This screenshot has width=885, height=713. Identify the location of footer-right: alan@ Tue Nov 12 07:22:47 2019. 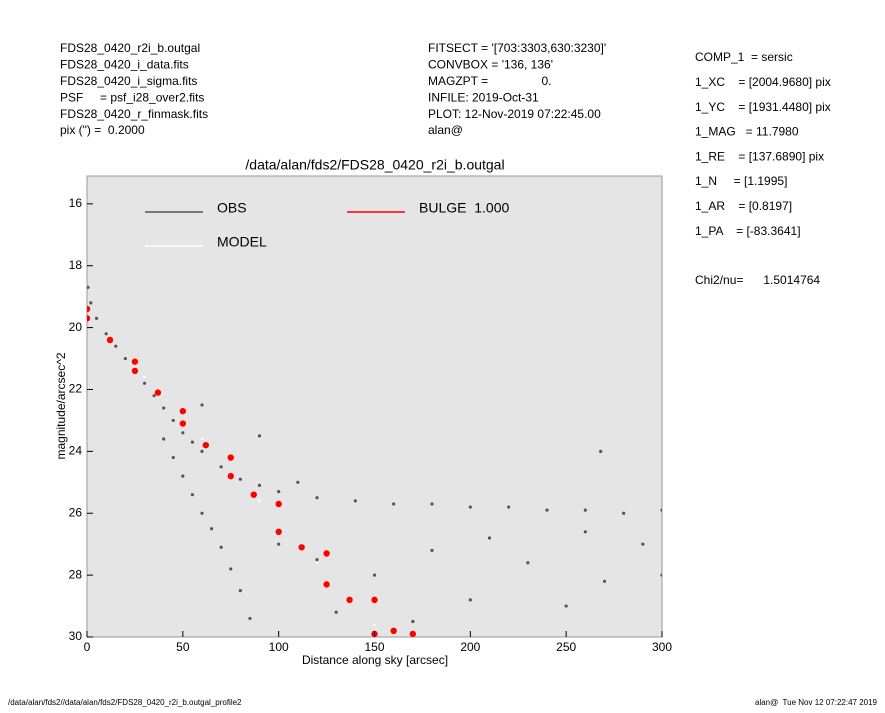
(816, 702).